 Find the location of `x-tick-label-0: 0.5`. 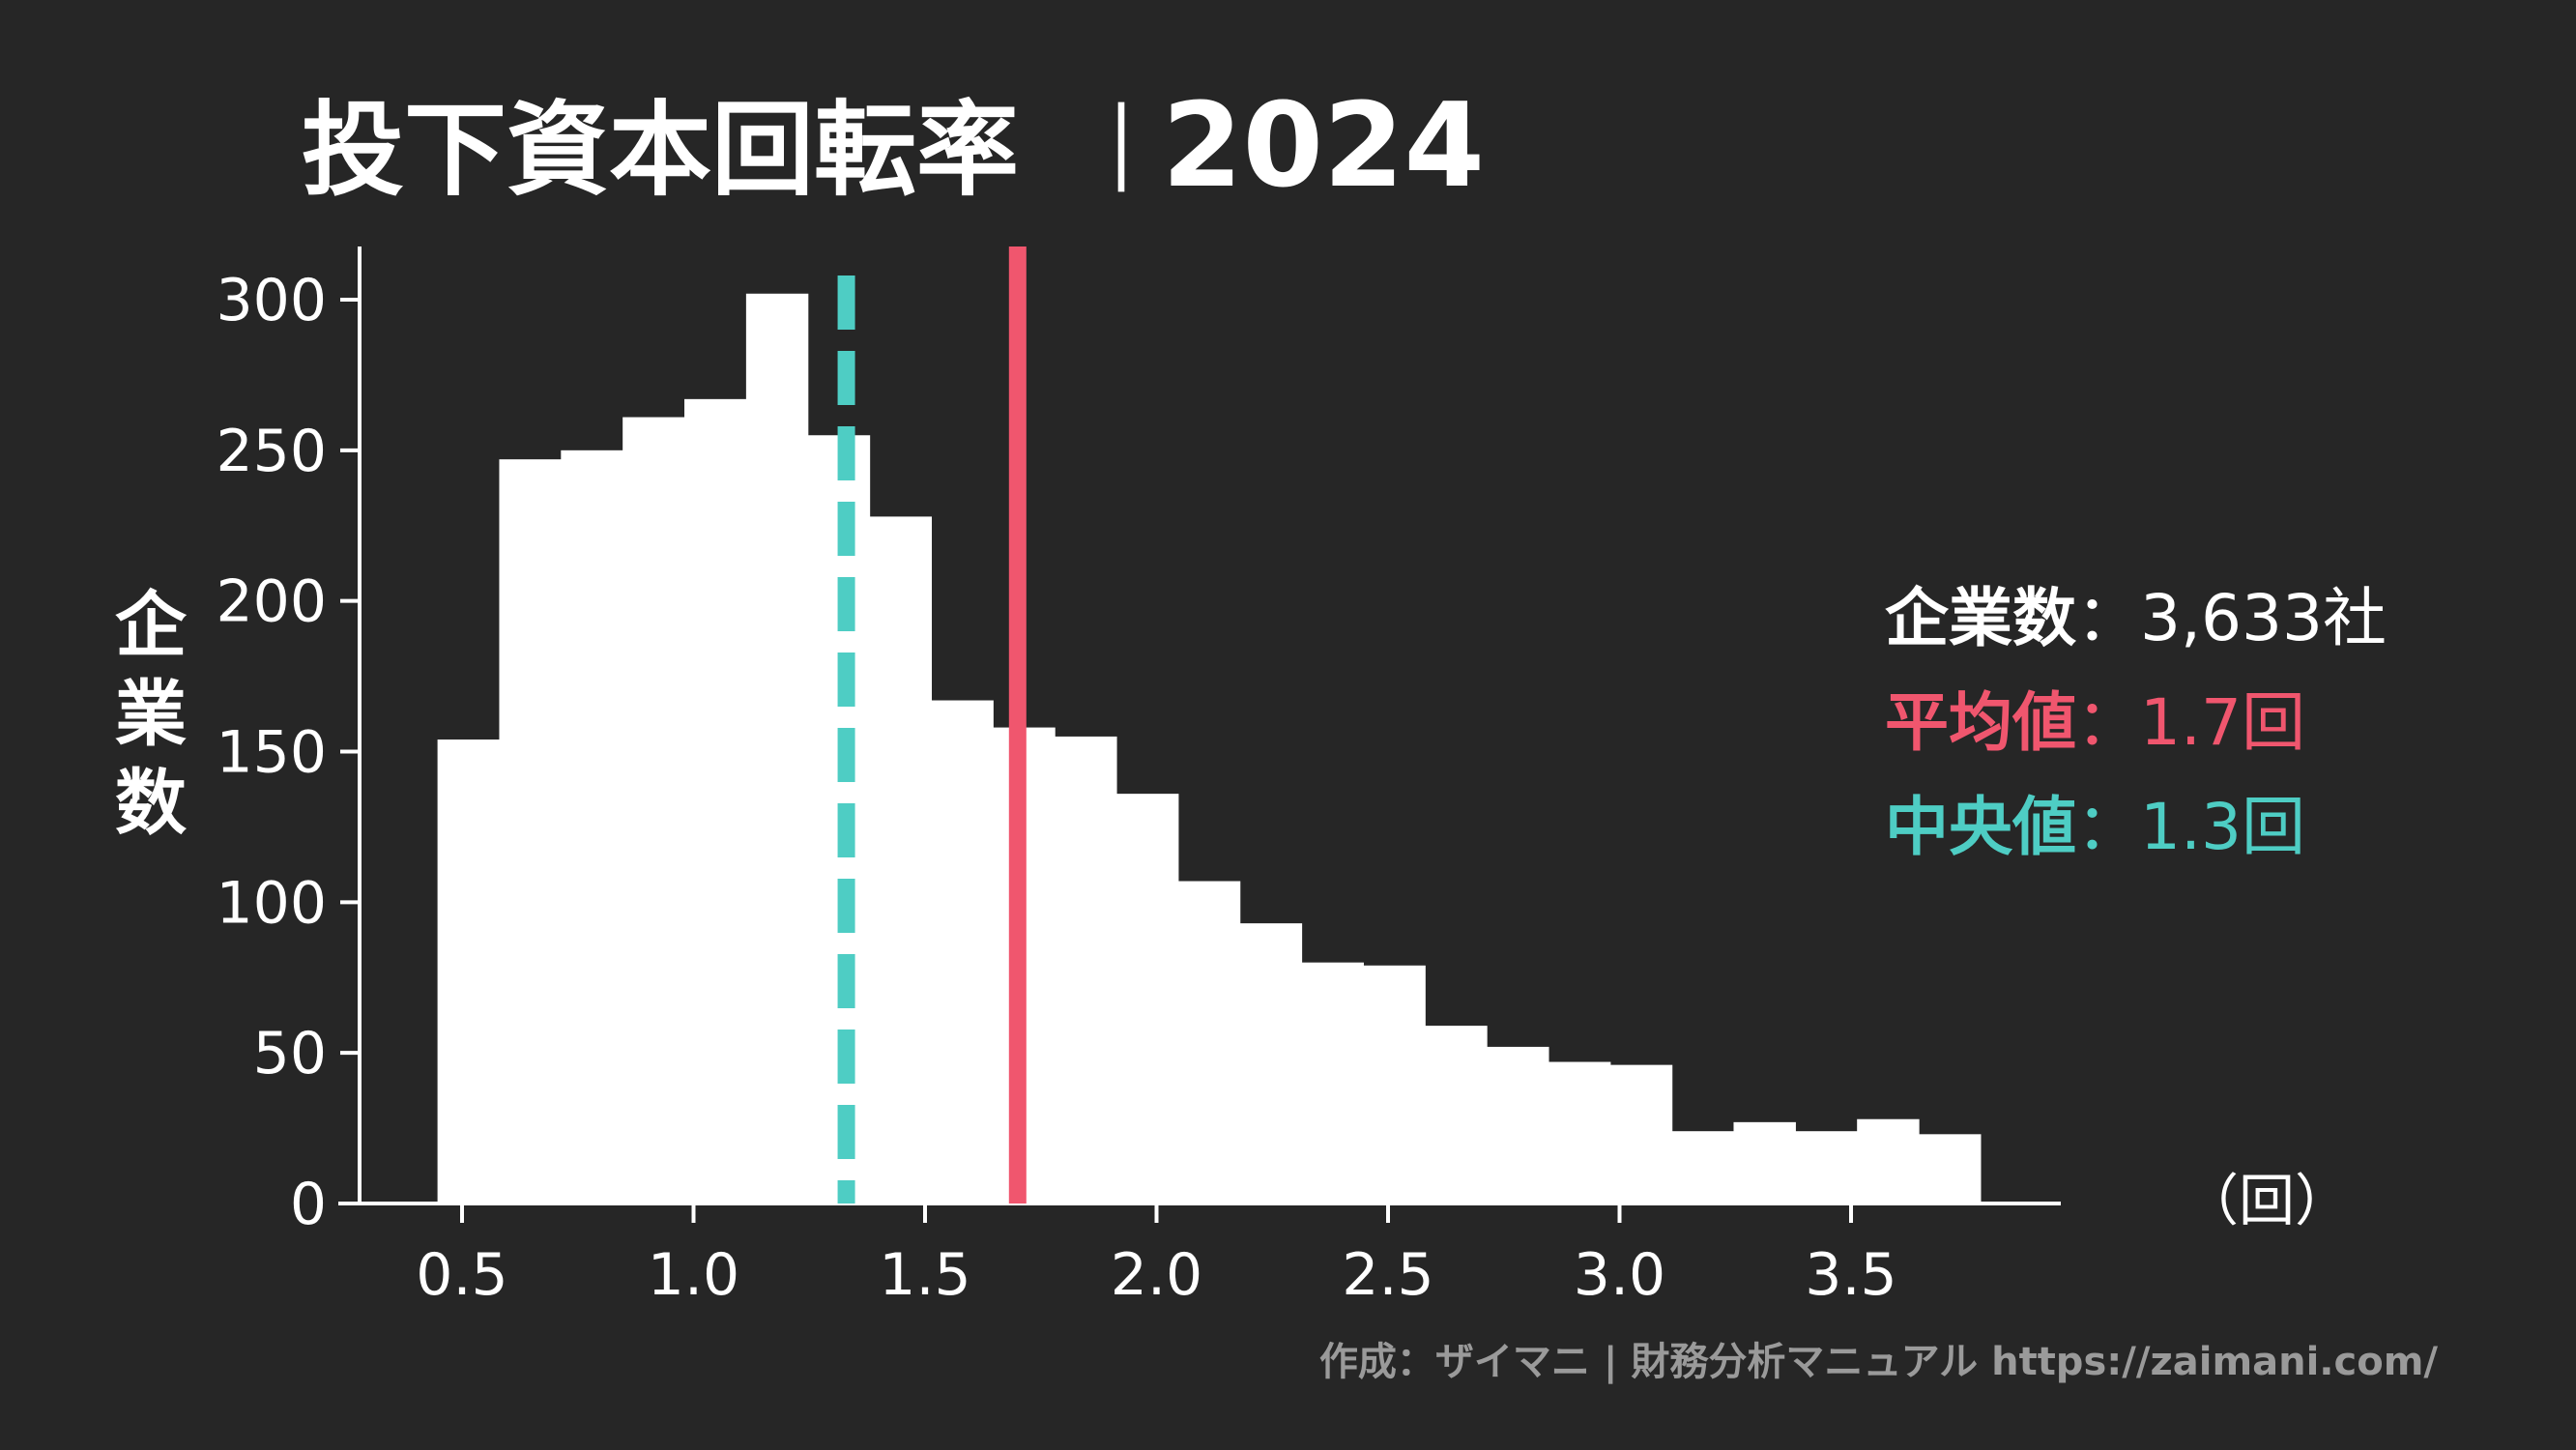

x-tick-label-0: 0.5 is located at coordinates (461, 1275).